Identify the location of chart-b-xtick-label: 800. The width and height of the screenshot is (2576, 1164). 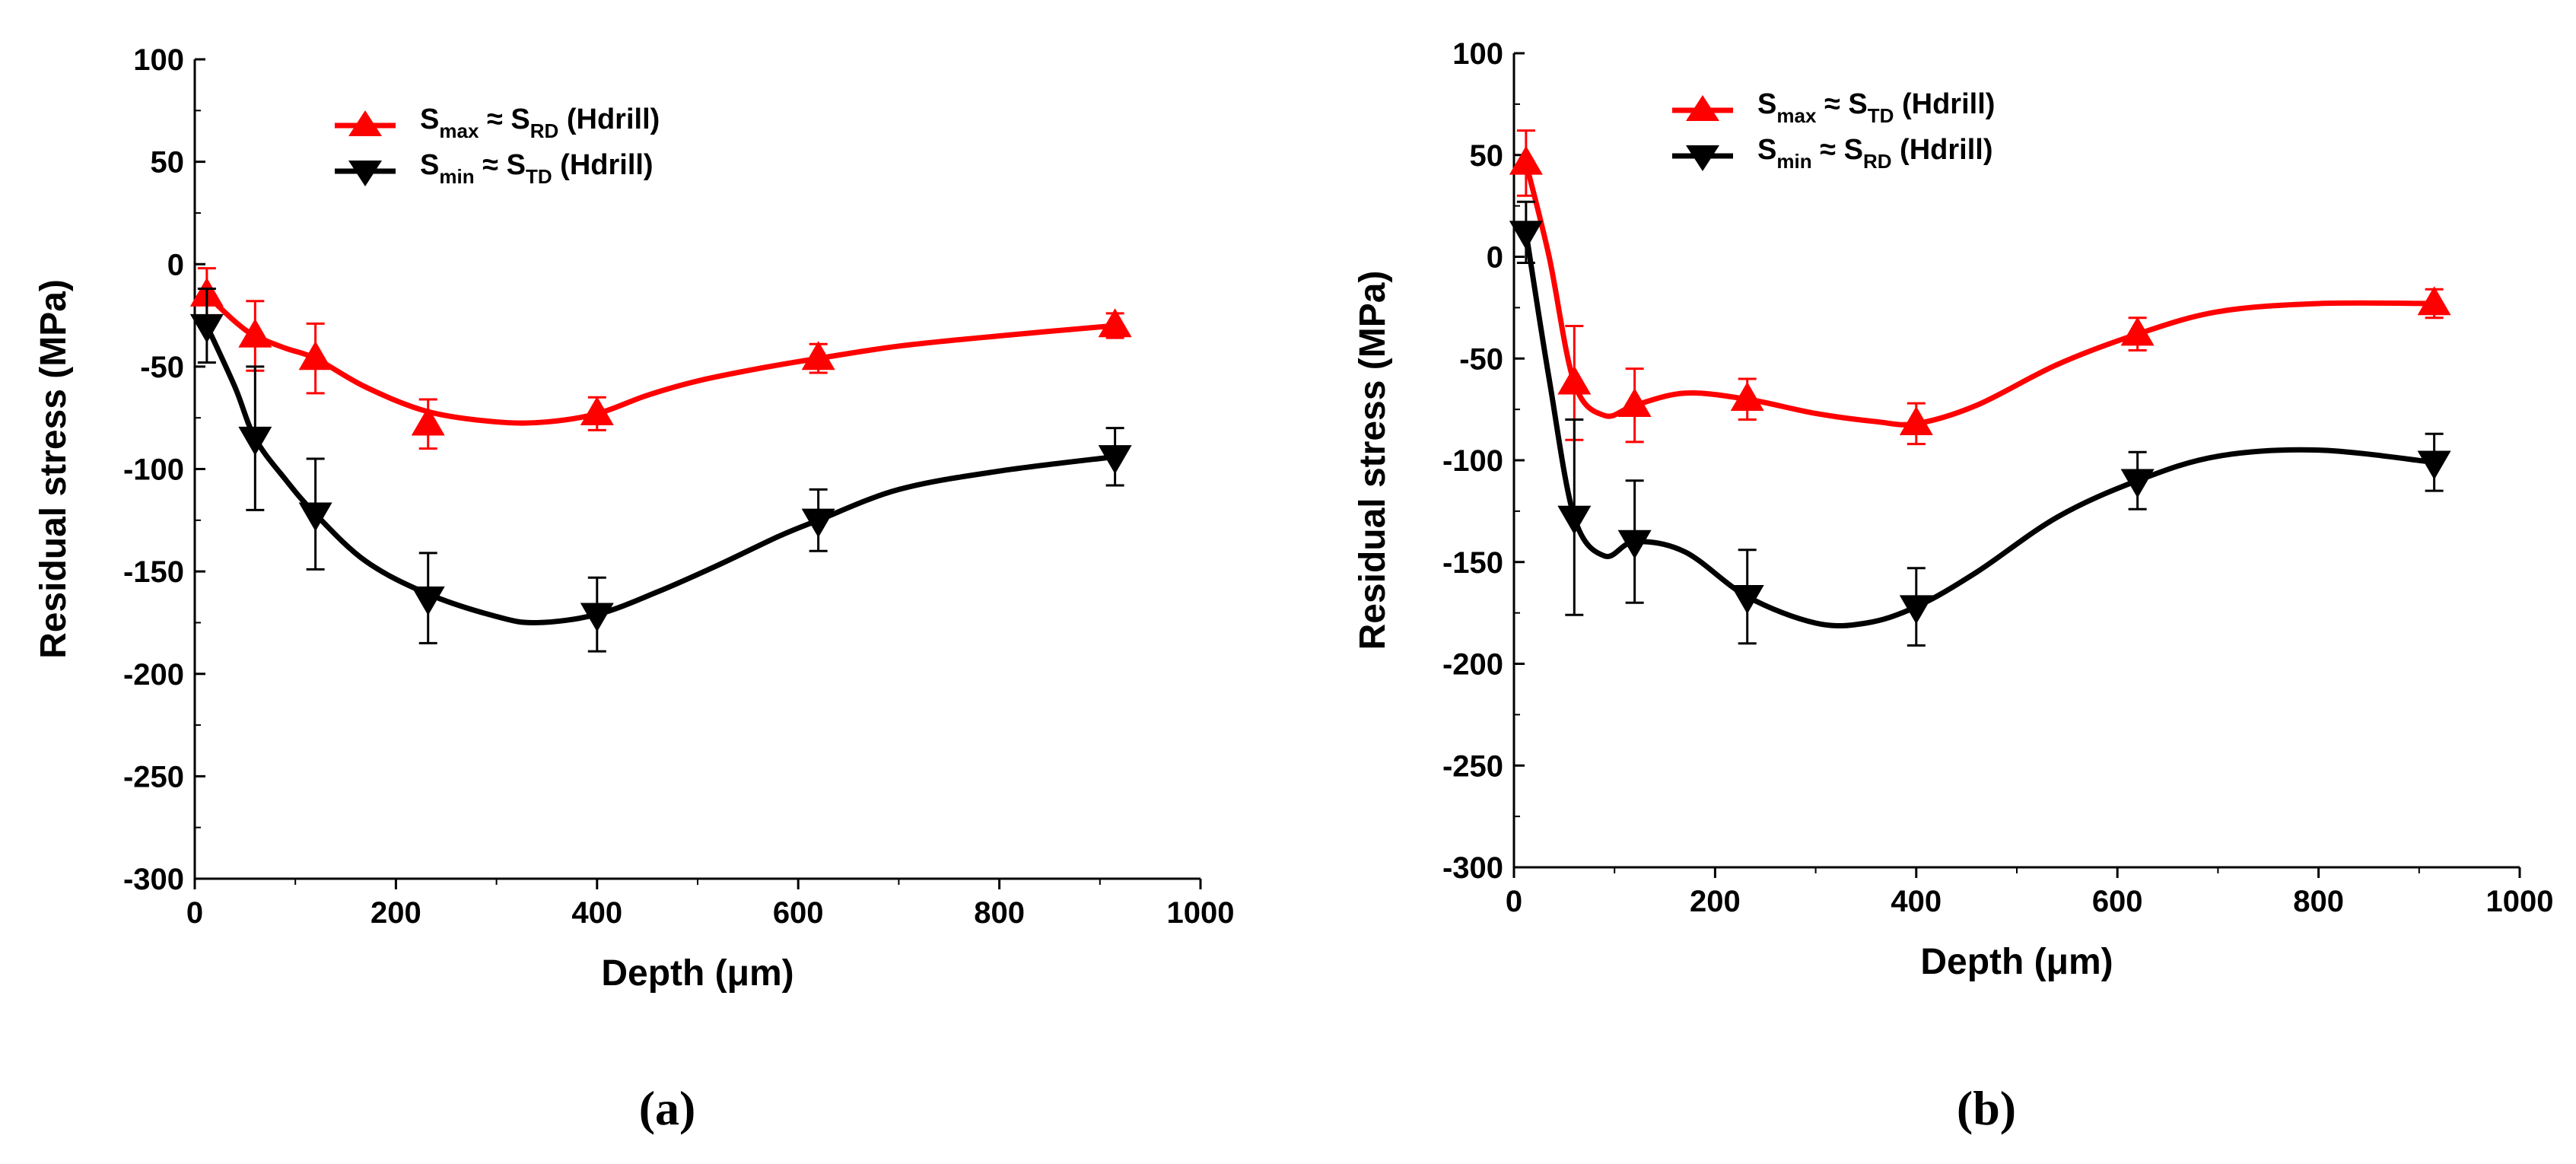
(2318, 901).